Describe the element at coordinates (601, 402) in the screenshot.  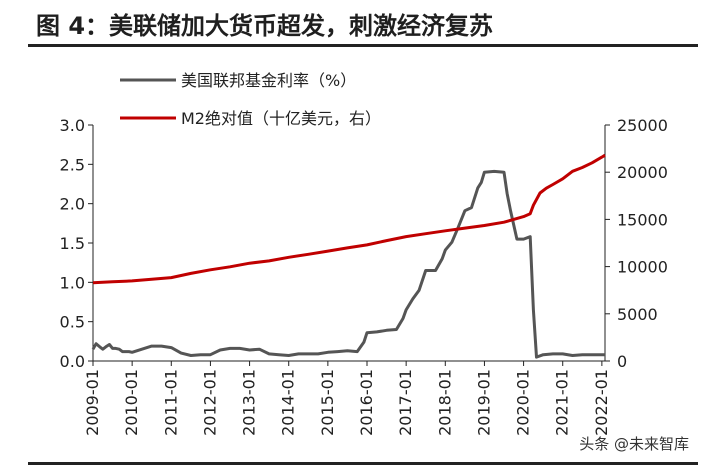
I see `x-tick-label: 2022-01` at that location.